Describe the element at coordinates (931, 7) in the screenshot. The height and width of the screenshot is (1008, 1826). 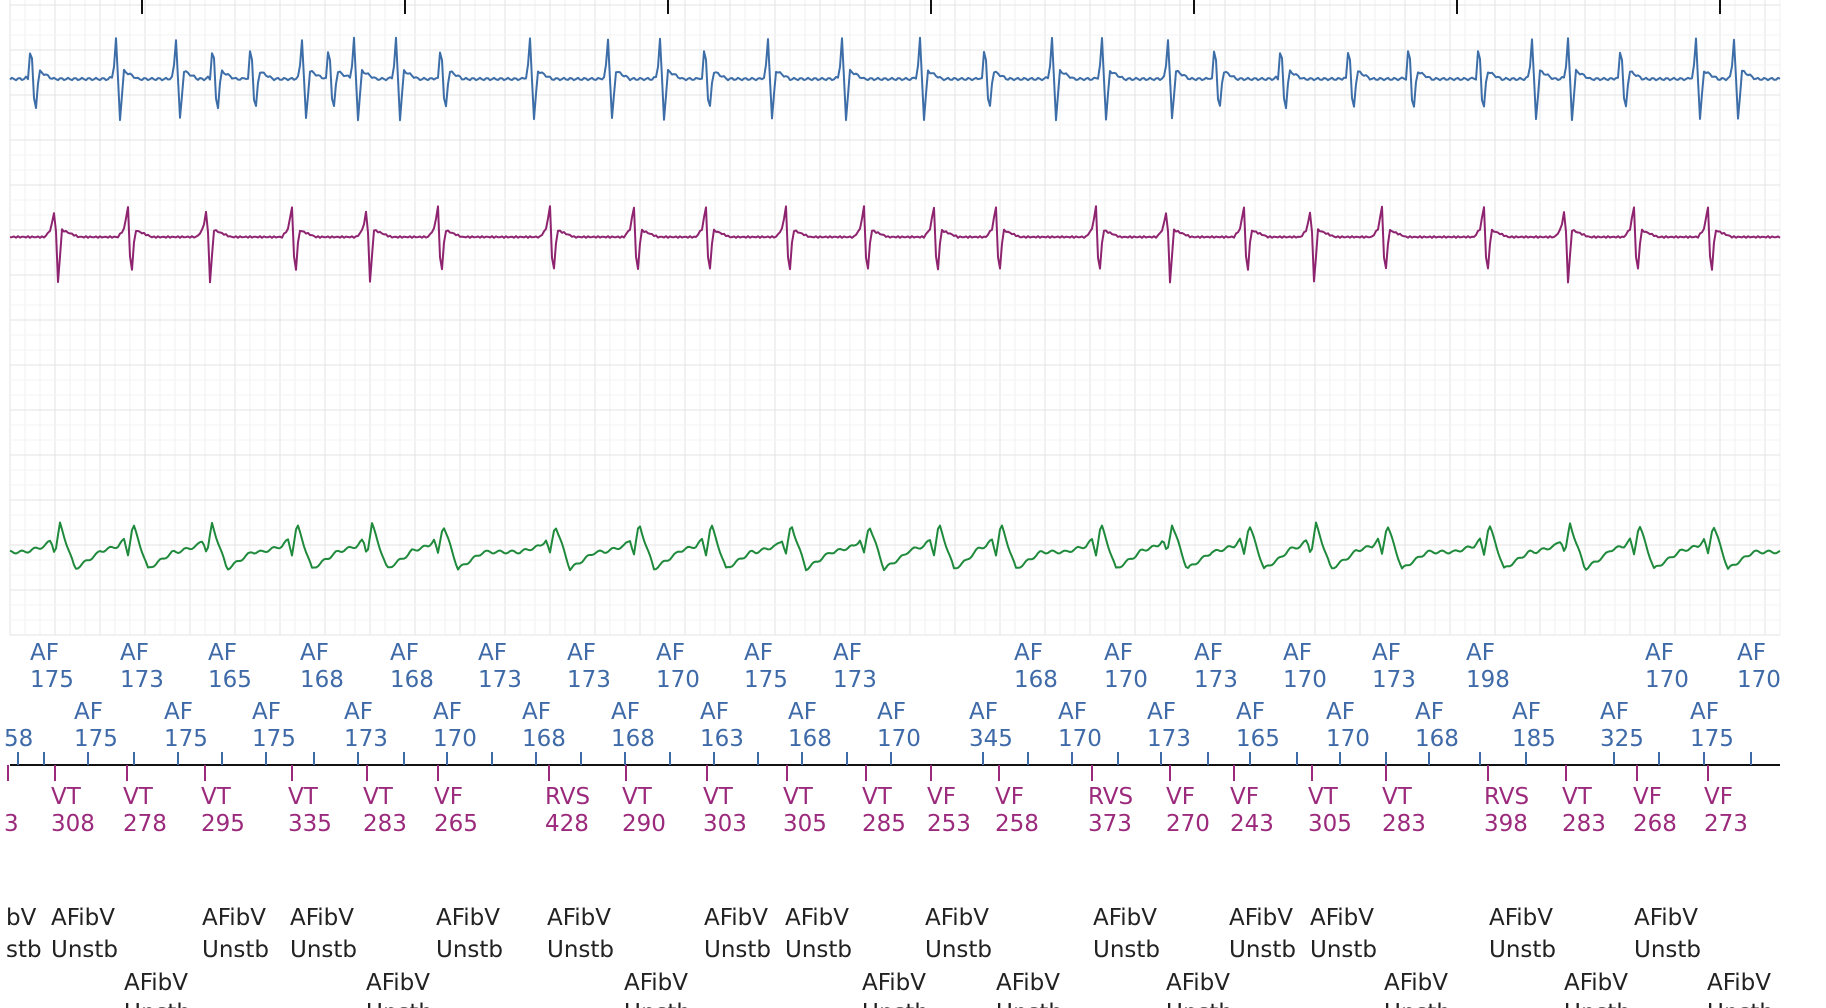
I see `time-marks` at that location.